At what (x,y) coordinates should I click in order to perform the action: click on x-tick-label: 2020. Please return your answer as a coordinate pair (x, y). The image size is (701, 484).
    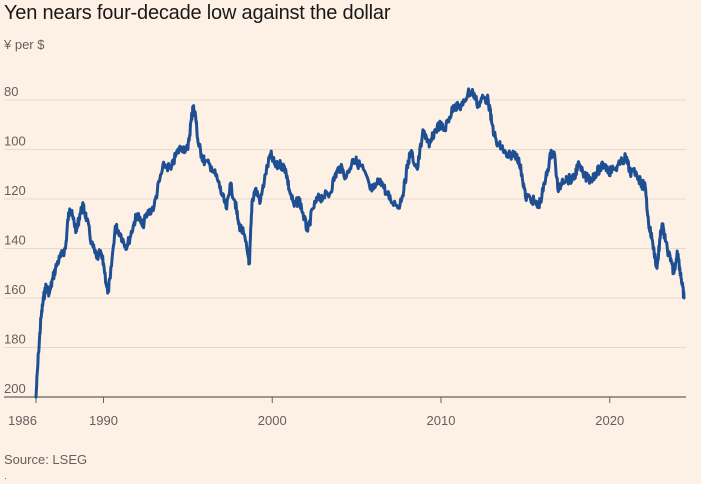
    Looking at the image, I should click on (609, 420).